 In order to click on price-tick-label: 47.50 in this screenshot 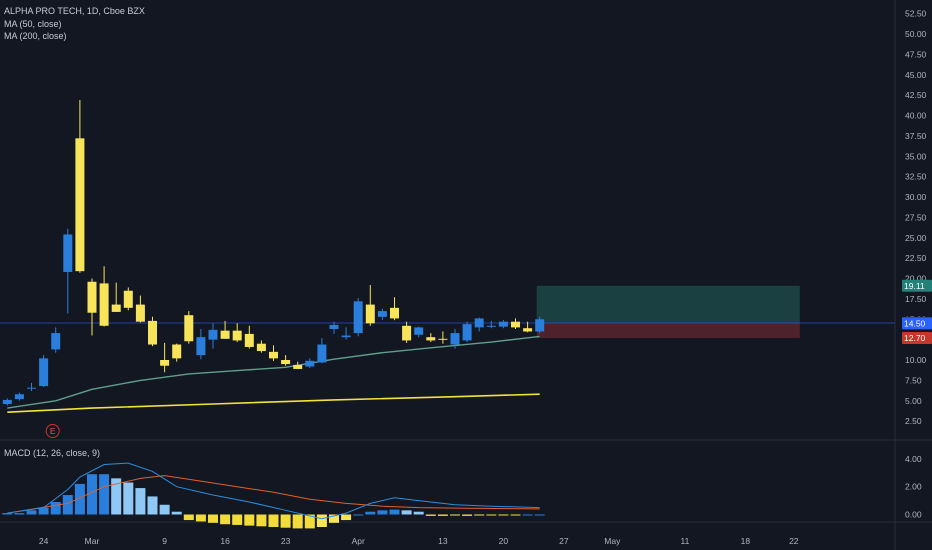, I will do `click(916, 54)`.